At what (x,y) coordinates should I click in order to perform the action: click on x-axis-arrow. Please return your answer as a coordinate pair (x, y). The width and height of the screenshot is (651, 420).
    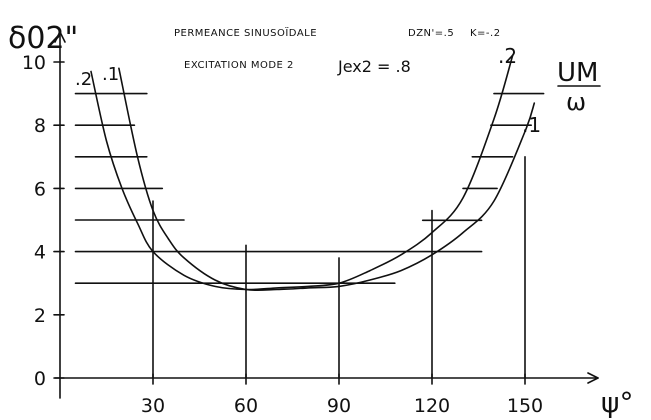
    Looking at the image, I should click on (593, 378).